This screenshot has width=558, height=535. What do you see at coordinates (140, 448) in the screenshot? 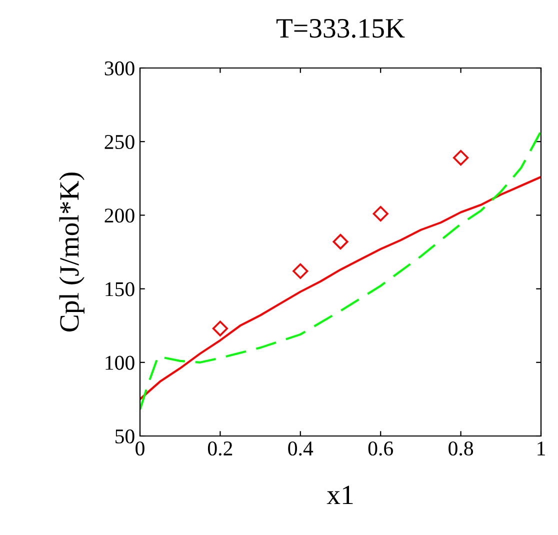
I see `x-tick-label: 0` at bounding box center [140, 448].